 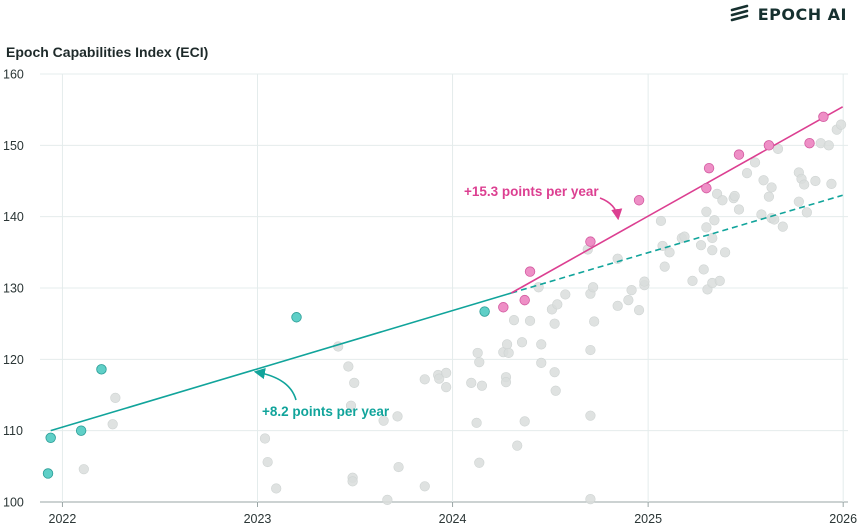 What do you see at coordinates (258, 519) in the screenshot?
I see `x-tick-label: 2023` at bounding box center [258, 519].